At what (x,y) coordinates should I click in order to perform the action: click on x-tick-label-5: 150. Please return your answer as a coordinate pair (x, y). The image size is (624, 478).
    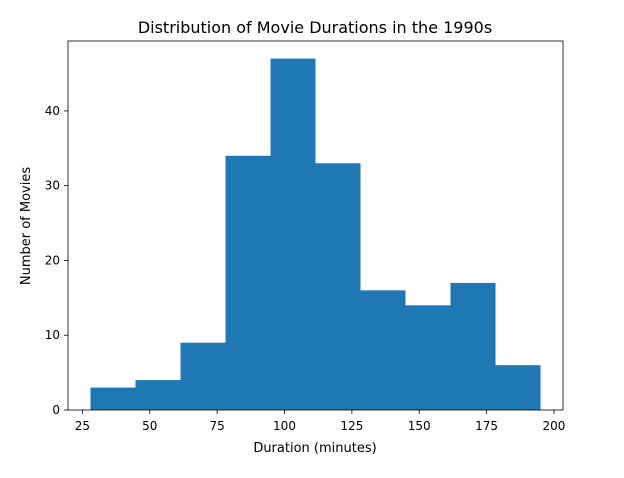
    Looking at the image, I should click on (419, 426).